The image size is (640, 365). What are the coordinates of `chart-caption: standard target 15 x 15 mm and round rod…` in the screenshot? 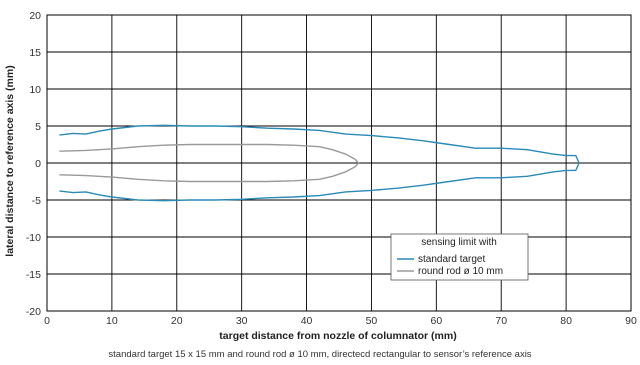 It's located at (320, 354).